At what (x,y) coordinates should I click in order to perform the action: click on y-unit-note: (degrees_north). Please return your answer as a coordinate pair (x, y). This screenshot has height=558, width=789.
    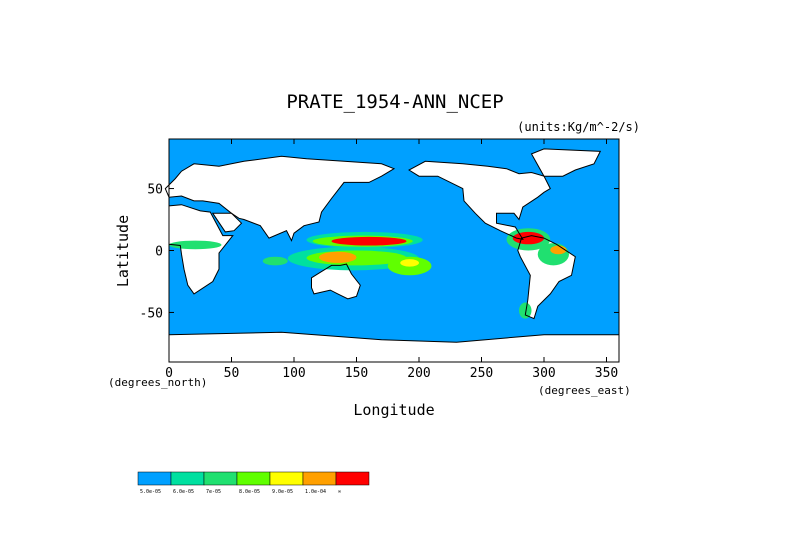
    Looking at the image, I should click on (157, 382).